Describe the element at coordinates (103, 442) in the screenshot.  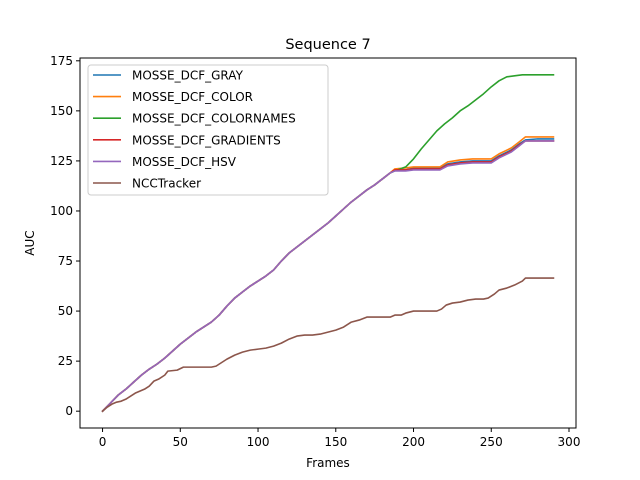
I see `x-tick-label: 0` at that location.